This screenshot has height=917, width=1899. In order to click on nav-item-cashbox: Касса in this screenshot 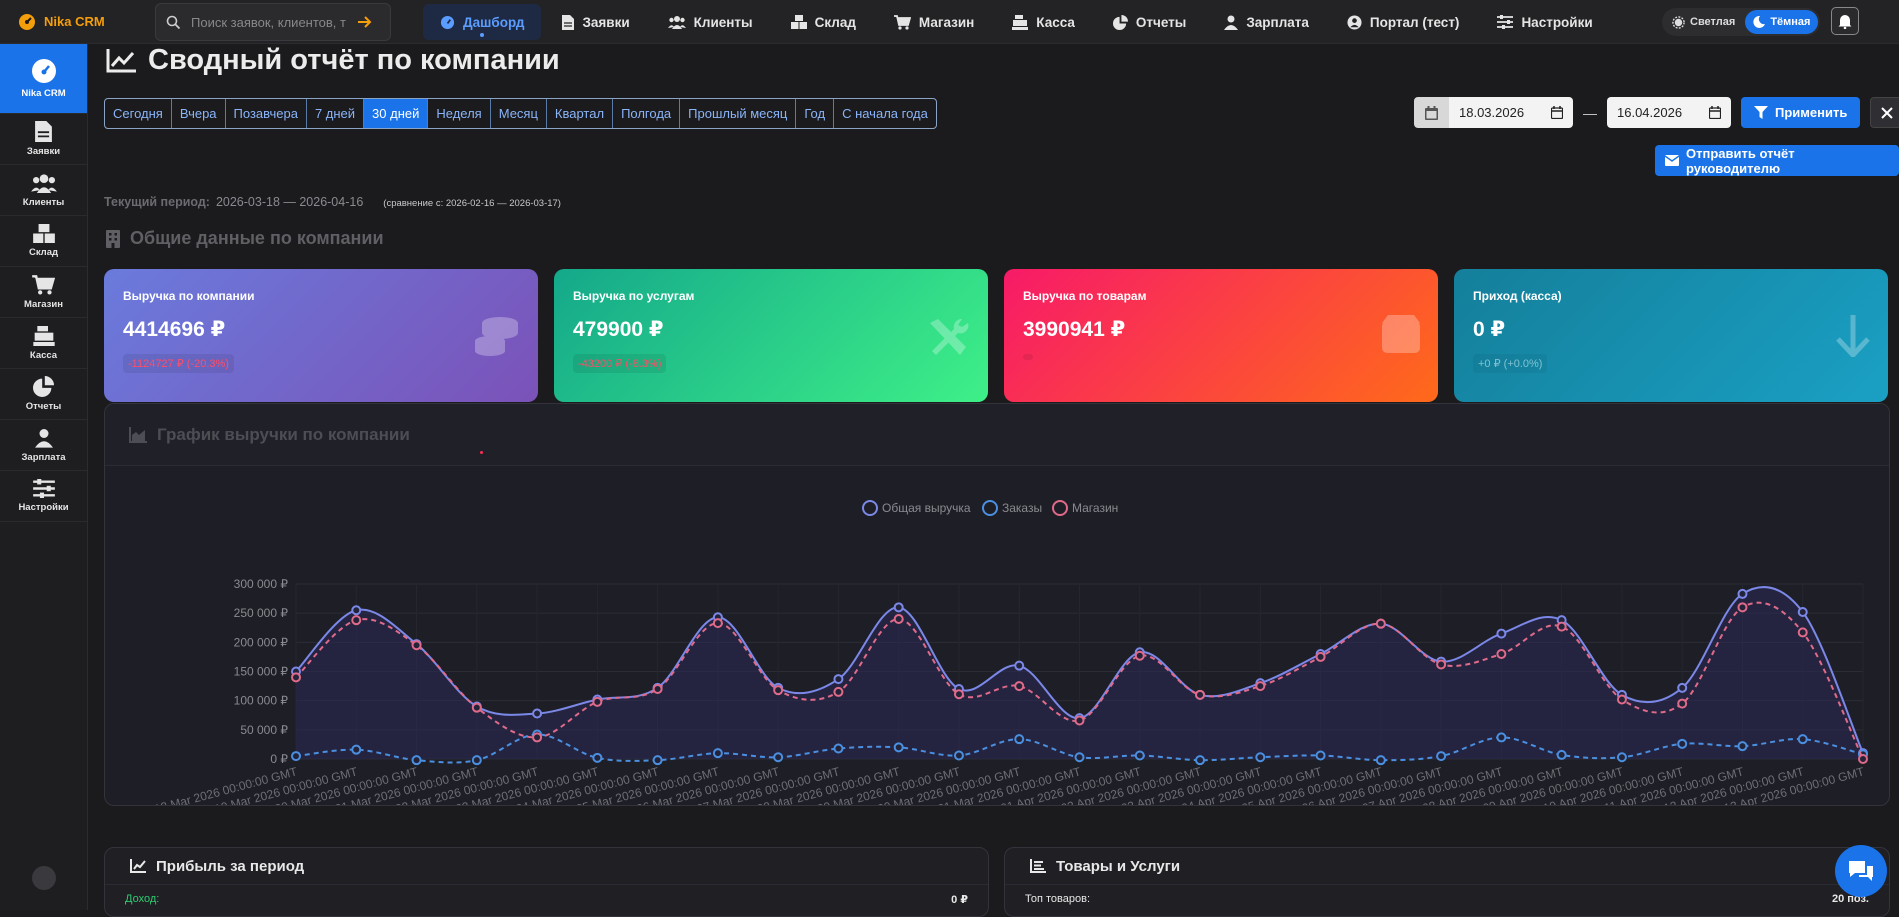, I will do `click(1043, 22)`.